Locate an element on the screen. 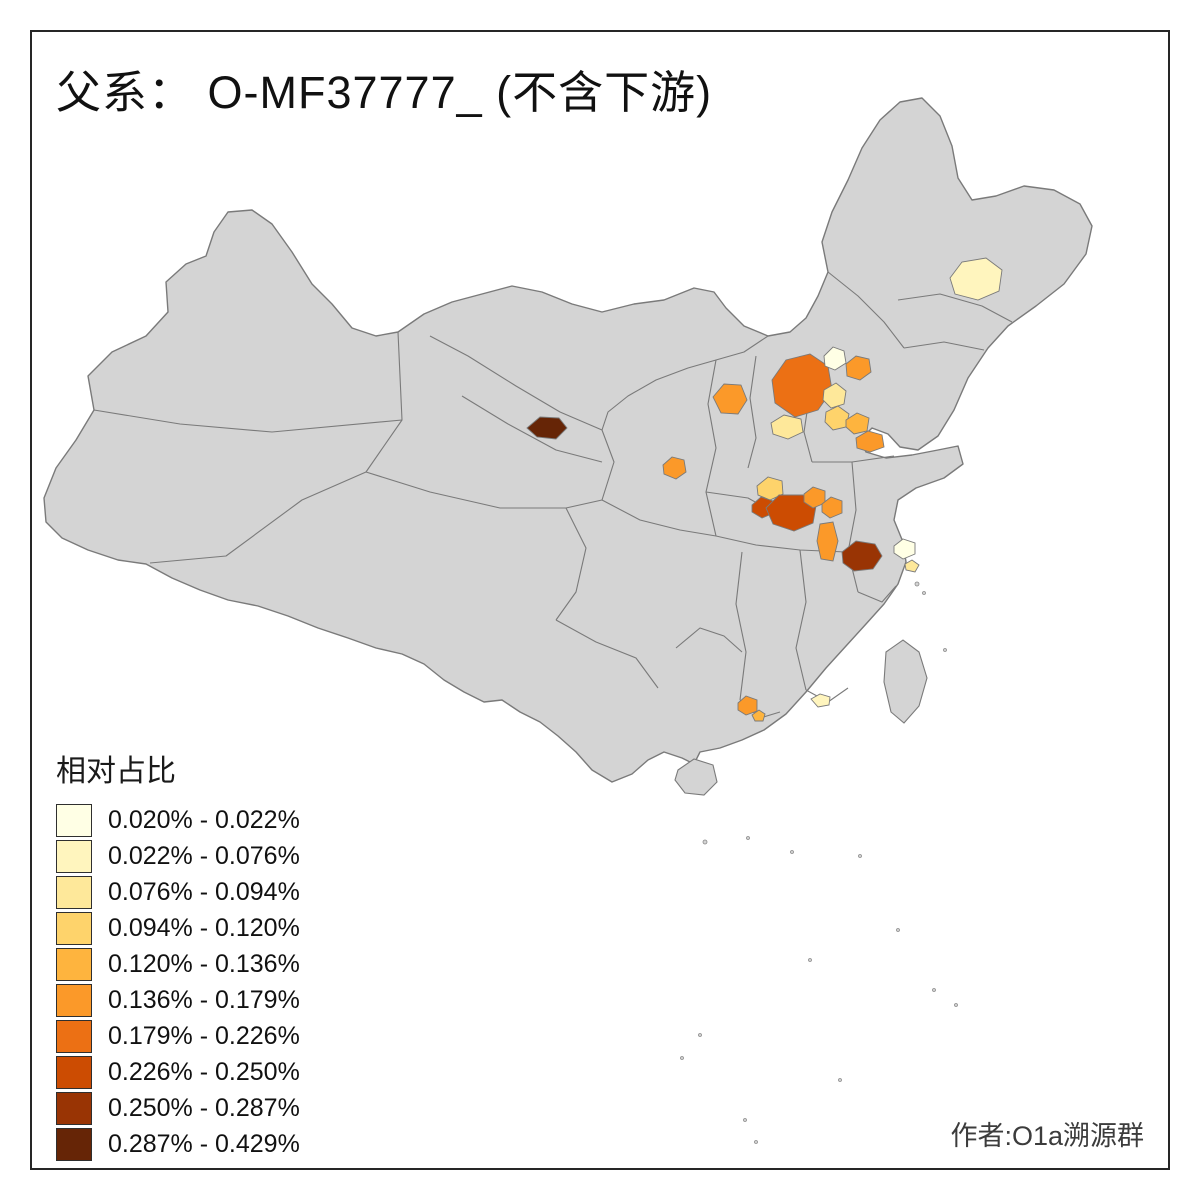  map-region-anhui-central is located at coordinates (862, 556).